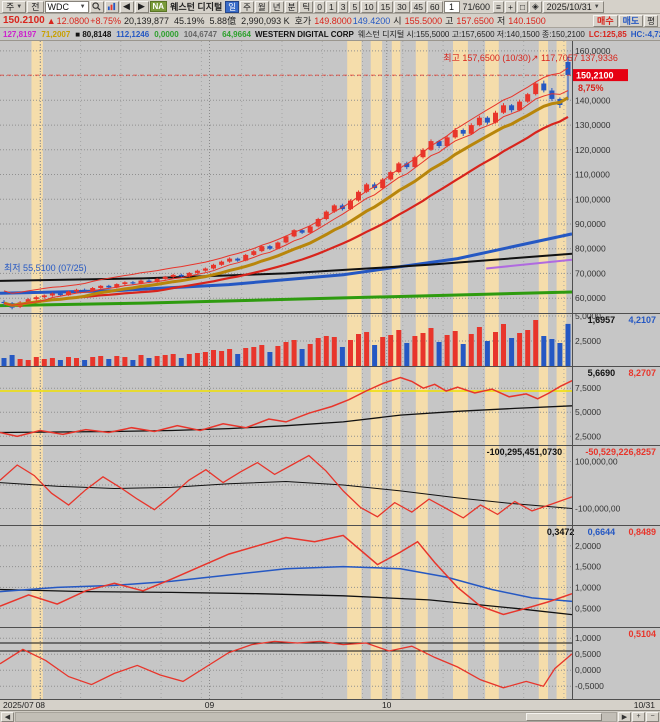 This screenshot has width=660, height=722. I want to click on minute-button-15: 15, so click(385, 6).